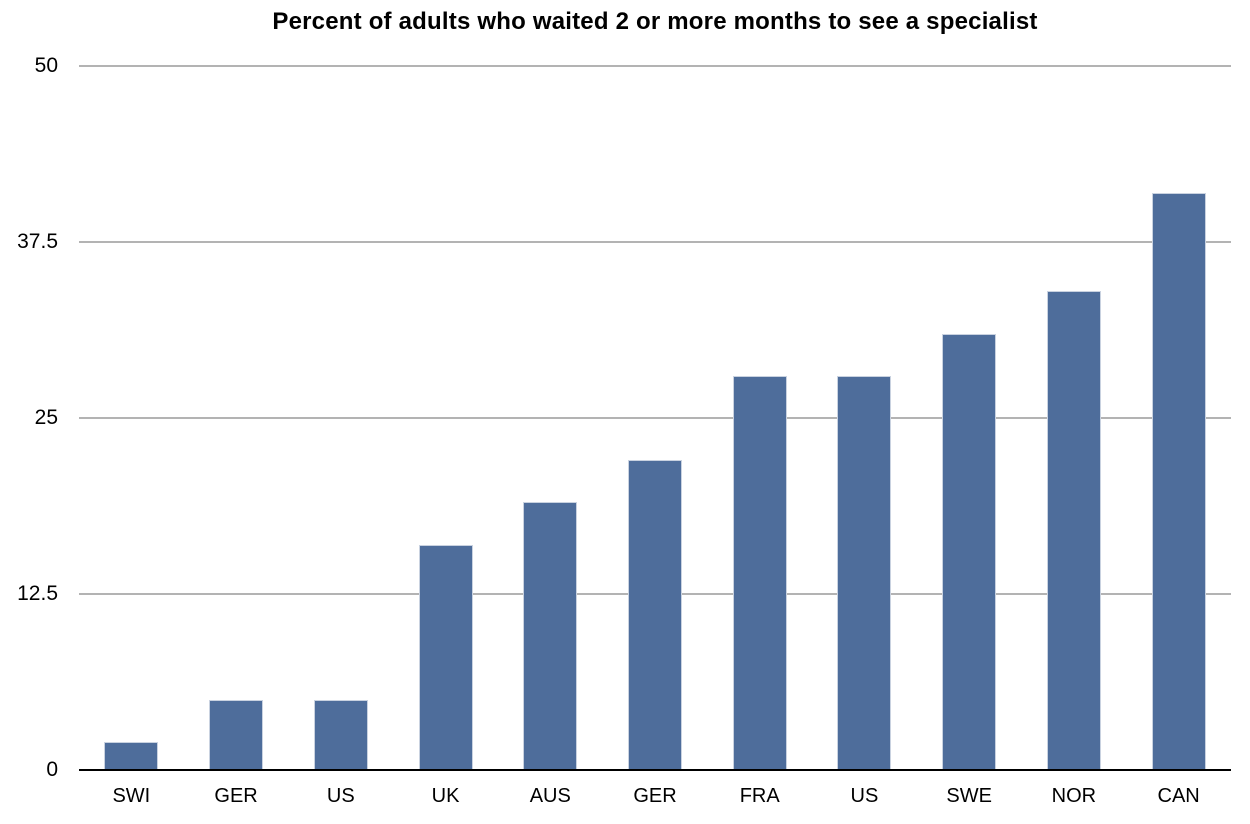 Image resolution: width=1250 pixels, height=824 pixels. I want to click on y-tick-label-12.5: 12.5, so click(37, 593).